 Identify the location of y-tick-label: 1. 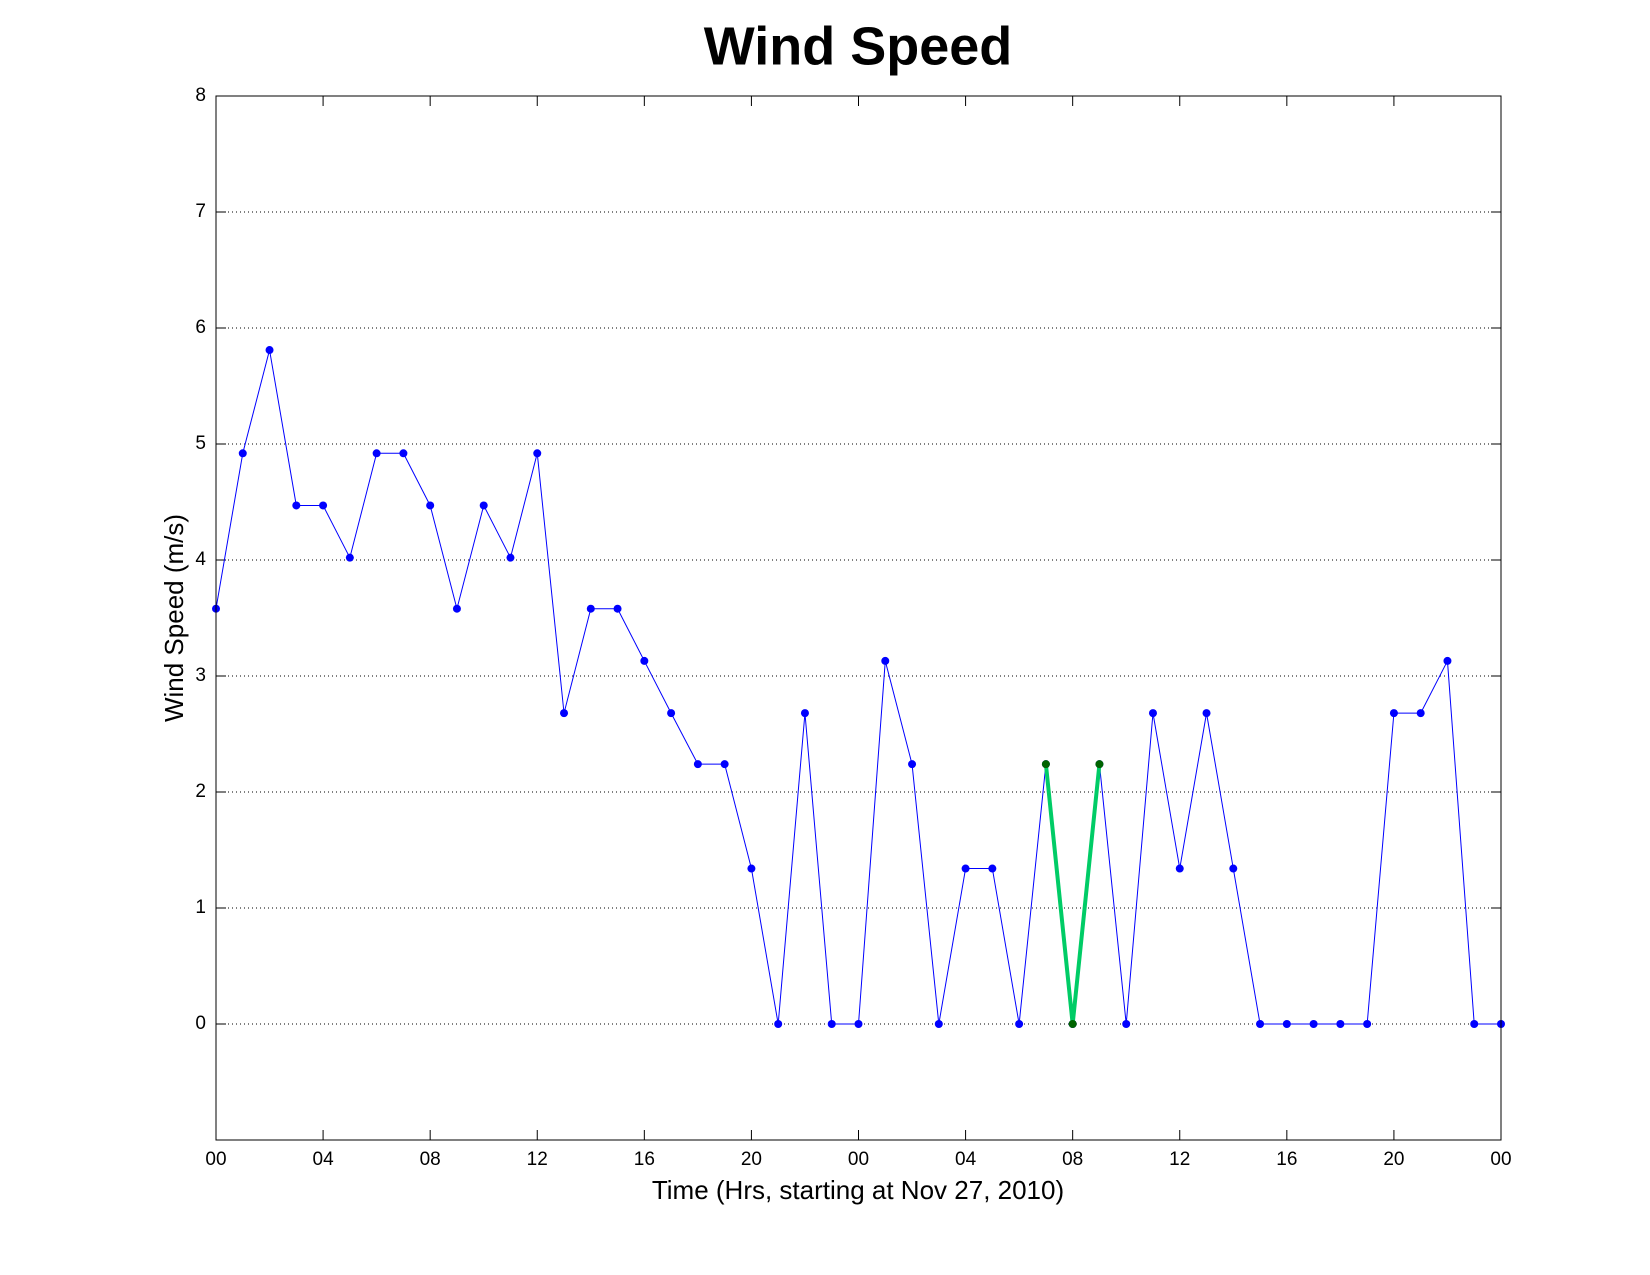
(200, 907).